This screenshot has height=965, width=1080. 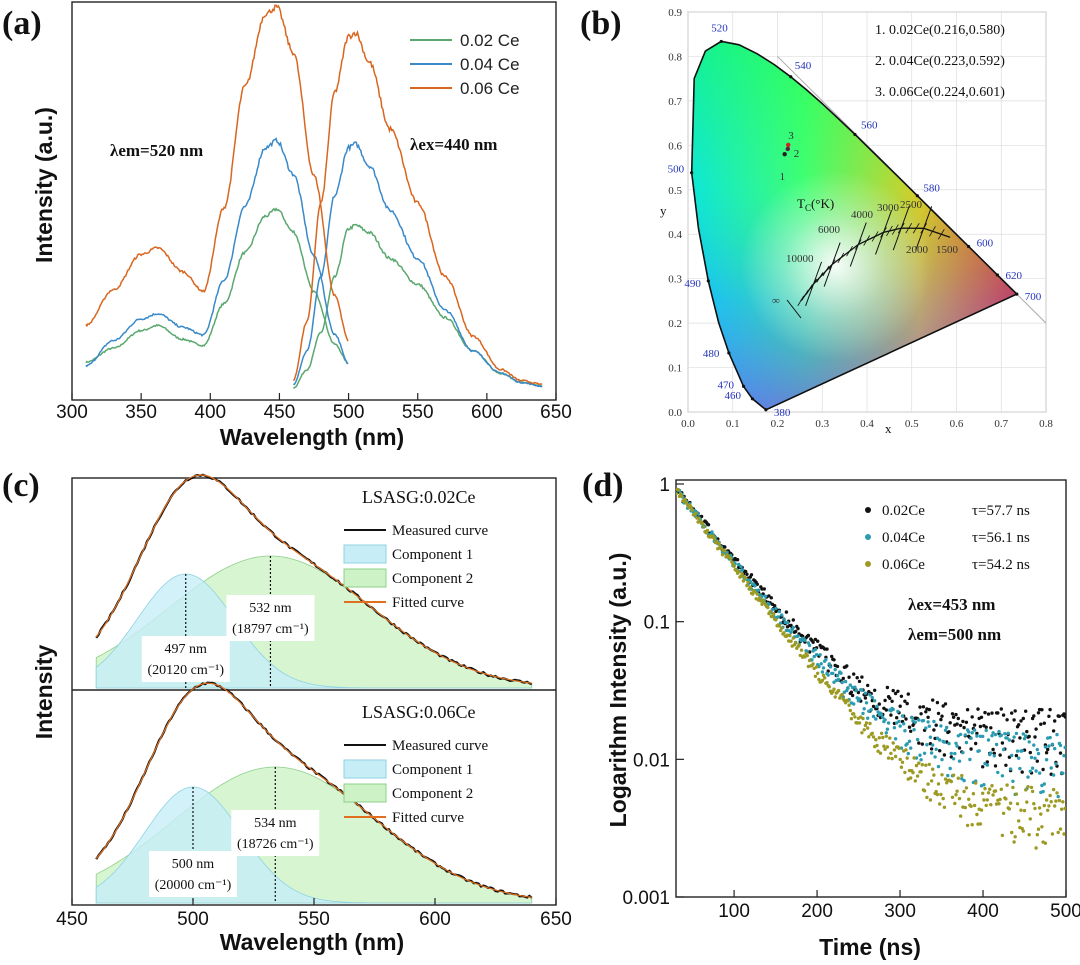 I want to click on x-ticks-c: 450 500 550 600 650, so click(x=314, y=914).